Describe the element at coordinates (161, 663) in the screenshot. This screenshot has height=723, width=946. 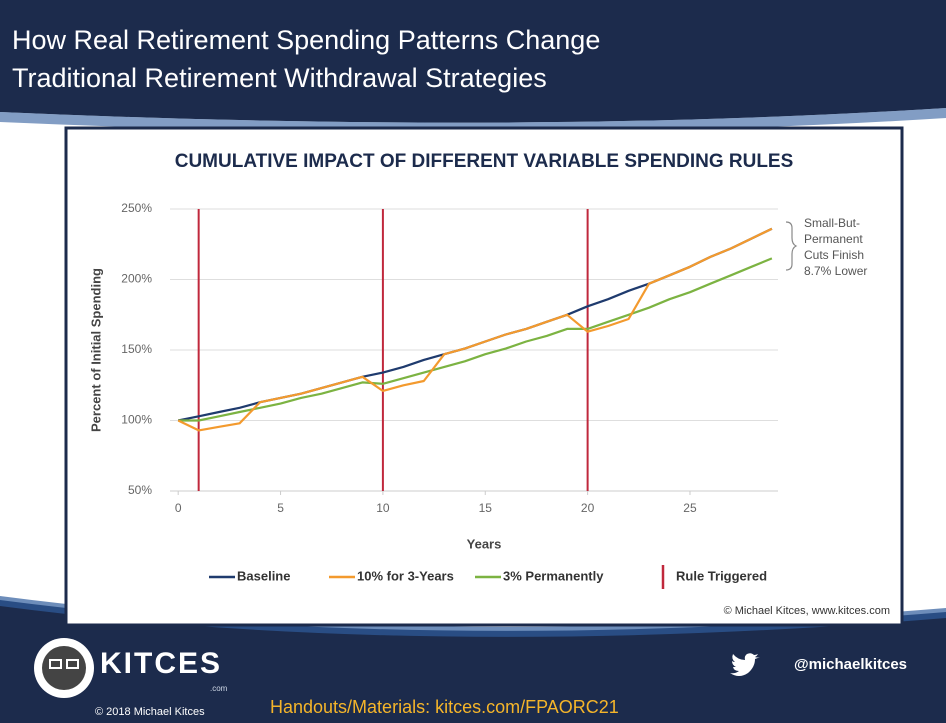
I see `logo-text: KITCES` at that location.